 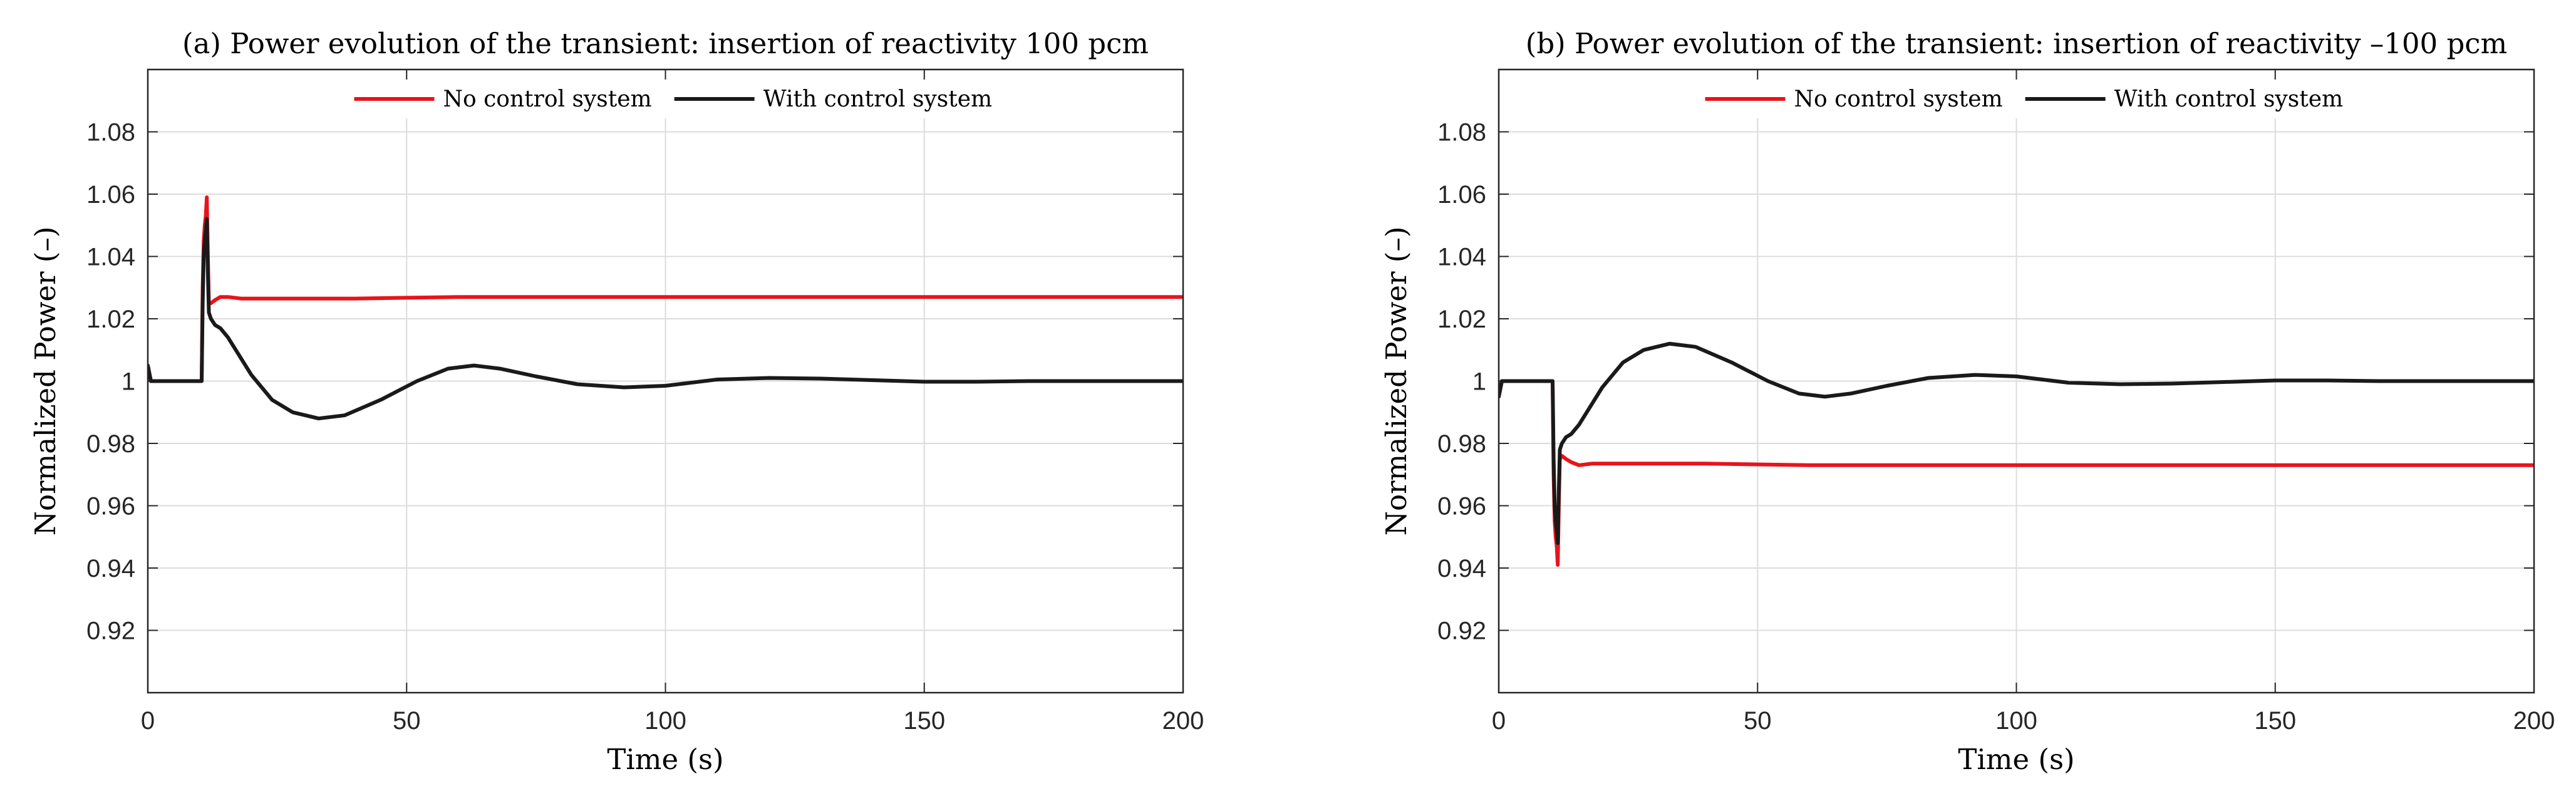 What do you see at coordinates (1461, 568) in the screenshot?
I see `panel-b-ytick-label-1: 0.94` at bounding box center [1461, 568].